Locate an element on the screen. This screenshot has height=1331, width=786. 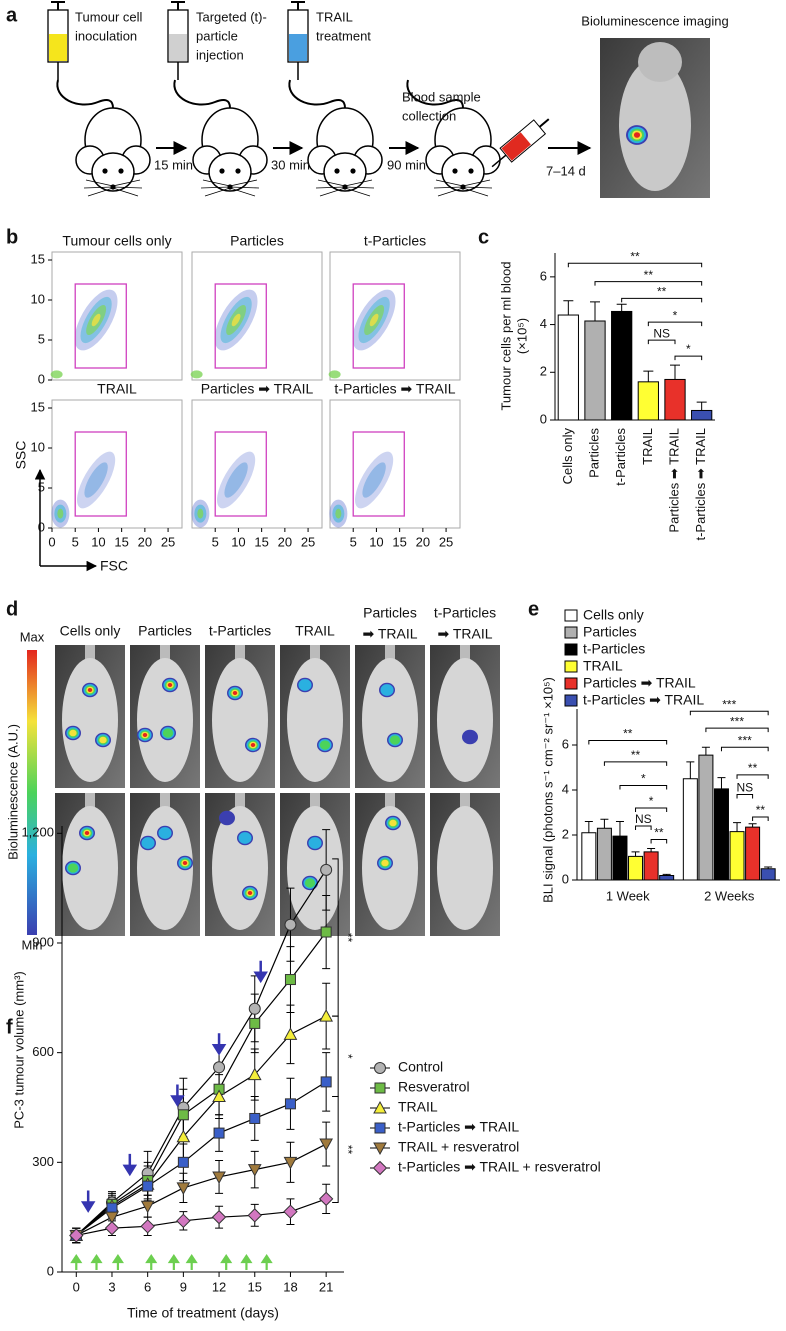
y-axis-title: Tumour cells per ml blood is located at coordinates (505, 335).